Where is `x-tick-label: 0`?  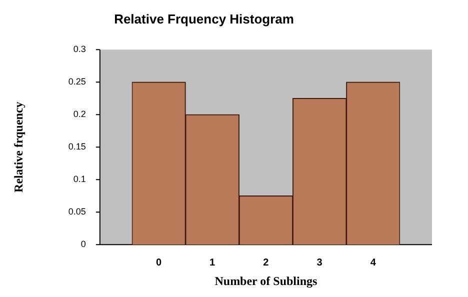 x-tick-label: 0 is located at coordinates (159, 262).